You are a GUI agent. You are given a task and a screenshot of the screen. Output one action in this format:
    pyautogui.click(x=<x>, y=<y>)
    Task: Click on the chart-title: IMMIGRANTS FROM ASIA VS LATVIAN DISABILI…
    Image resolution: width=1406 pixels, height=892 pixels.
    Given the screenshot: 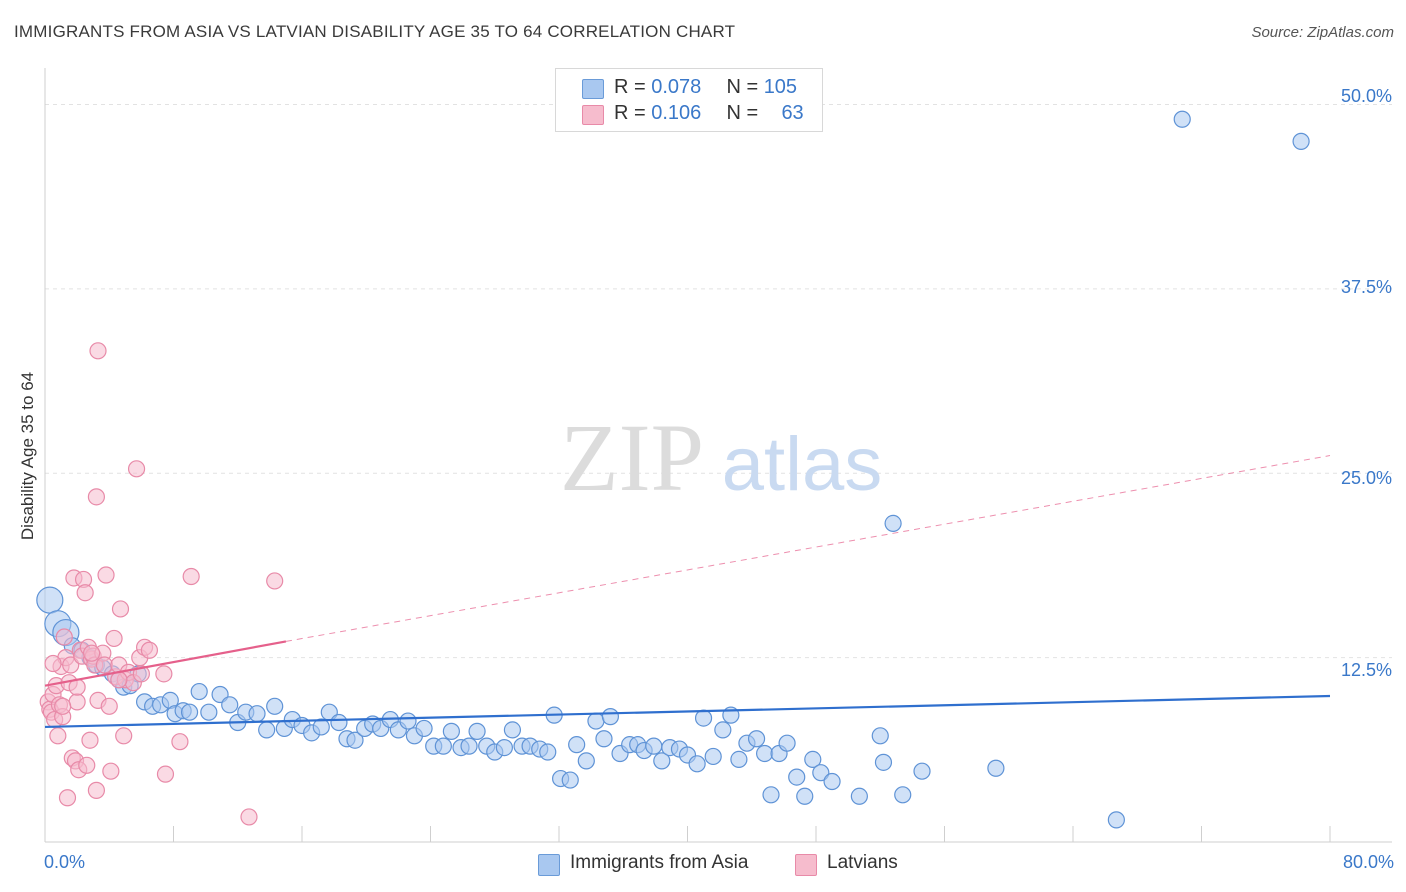 What is the action you would take?
    pyautogui.click(x=375, y=31)
    